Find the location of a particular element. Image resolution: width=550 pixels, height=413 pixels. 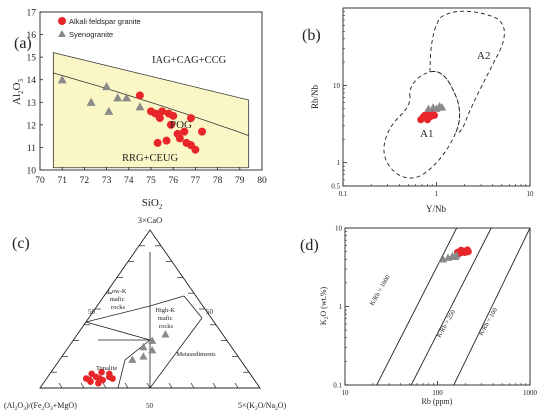

field-label-tonalite: Tonalite is located at coordinates (106, 368).